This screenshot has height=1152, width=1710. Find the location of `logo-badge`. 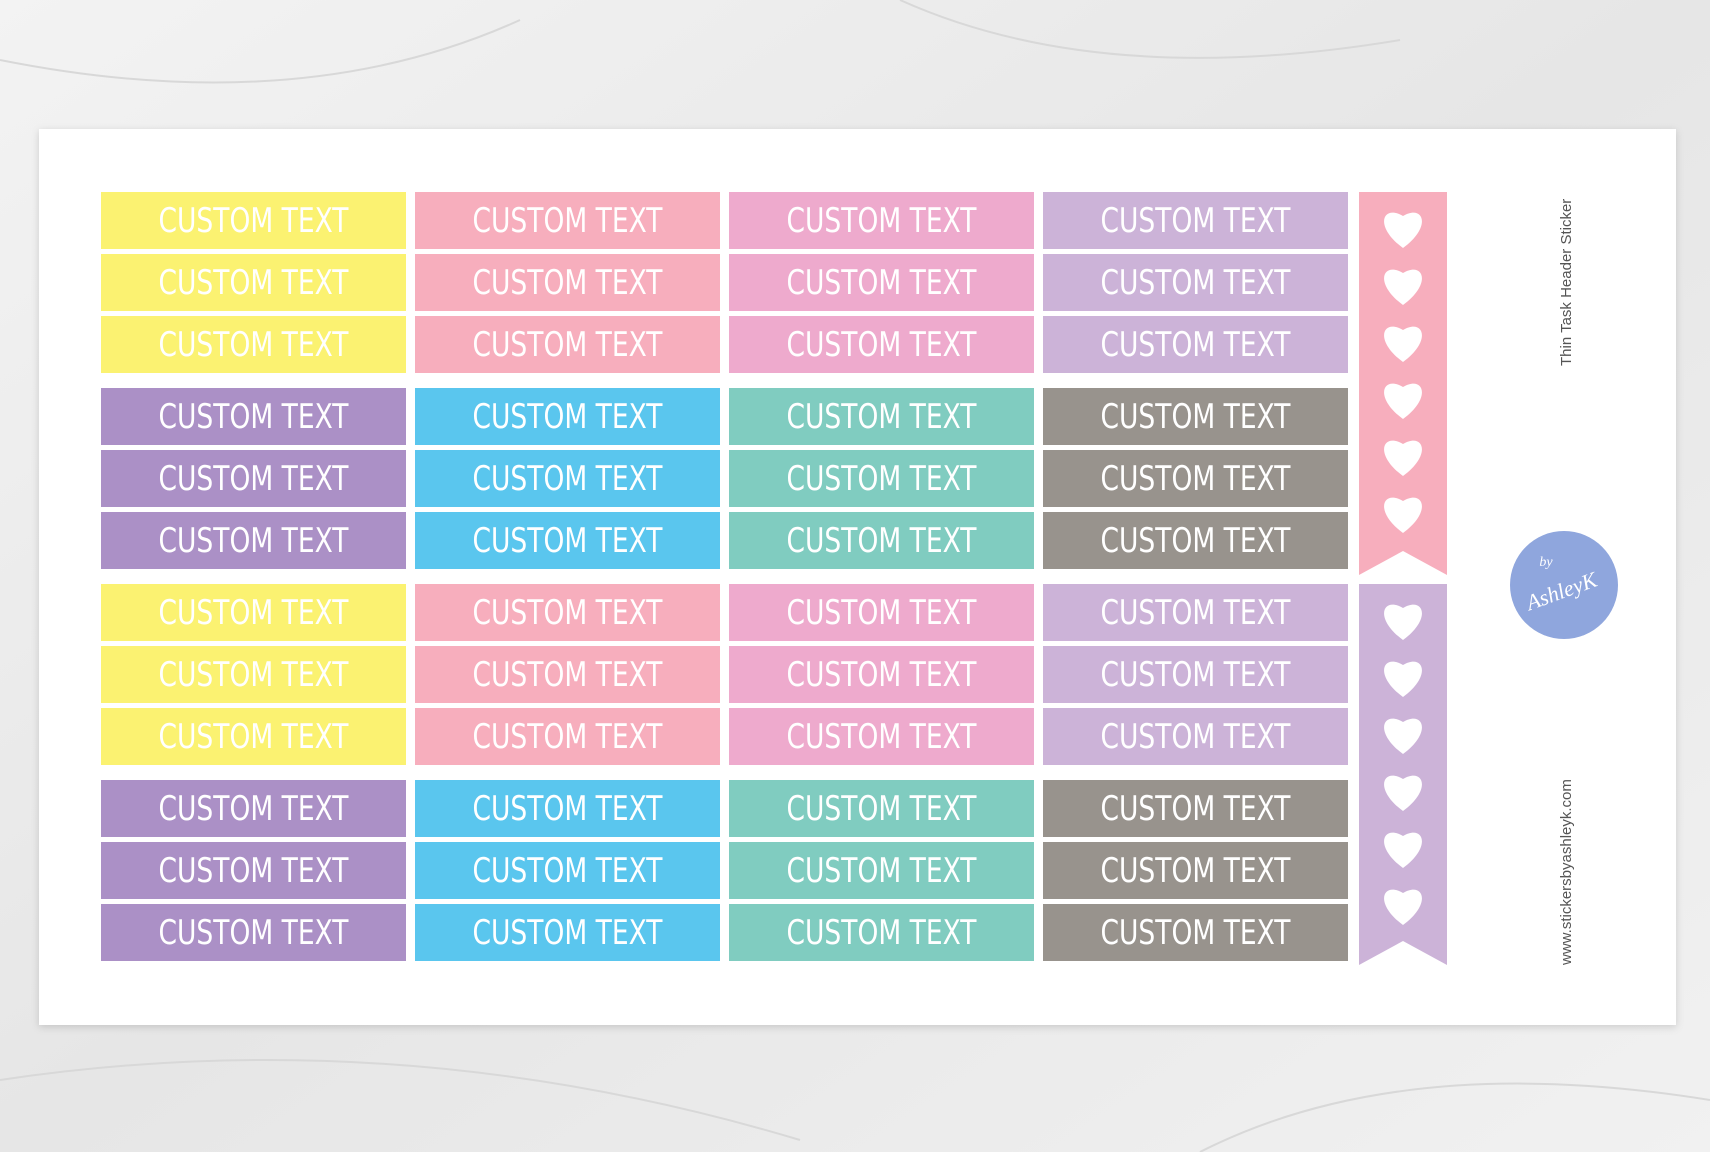

logo-badge is located at coordinates (1564, 585).